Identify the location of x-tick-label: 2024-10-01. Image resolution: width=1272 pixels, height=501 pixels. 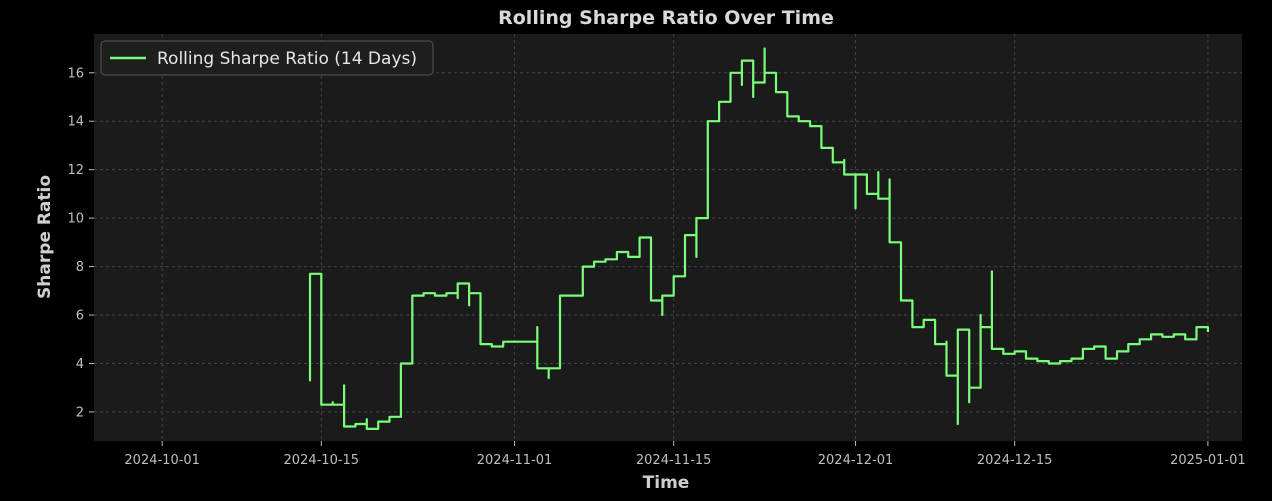
(162, 460).